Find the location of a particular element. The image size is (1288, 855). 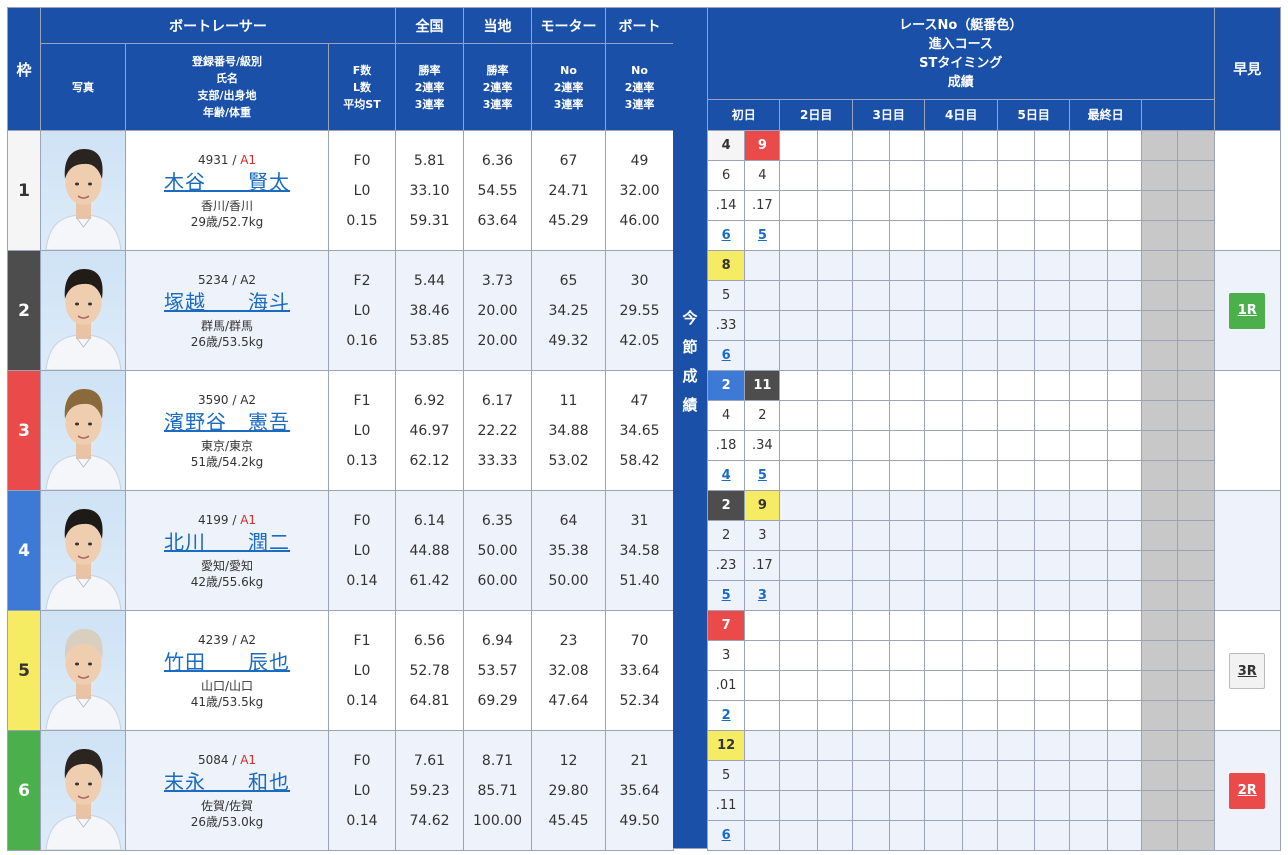

boat-value: 33.64 is located at coordinates (639, 670).